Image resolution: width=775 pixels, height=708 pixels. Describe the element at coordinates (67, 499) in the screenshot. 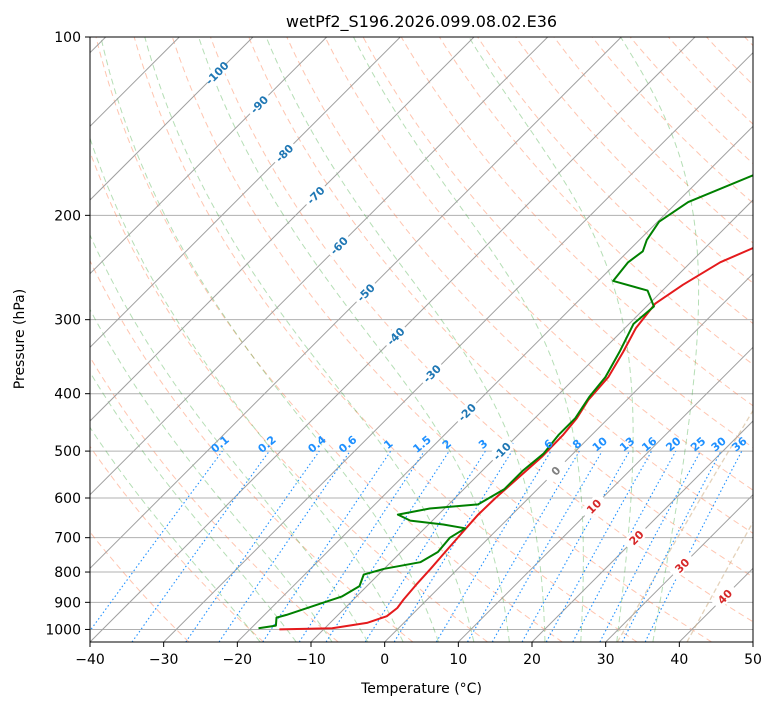

I see `y-tick-label: 600` at that location.